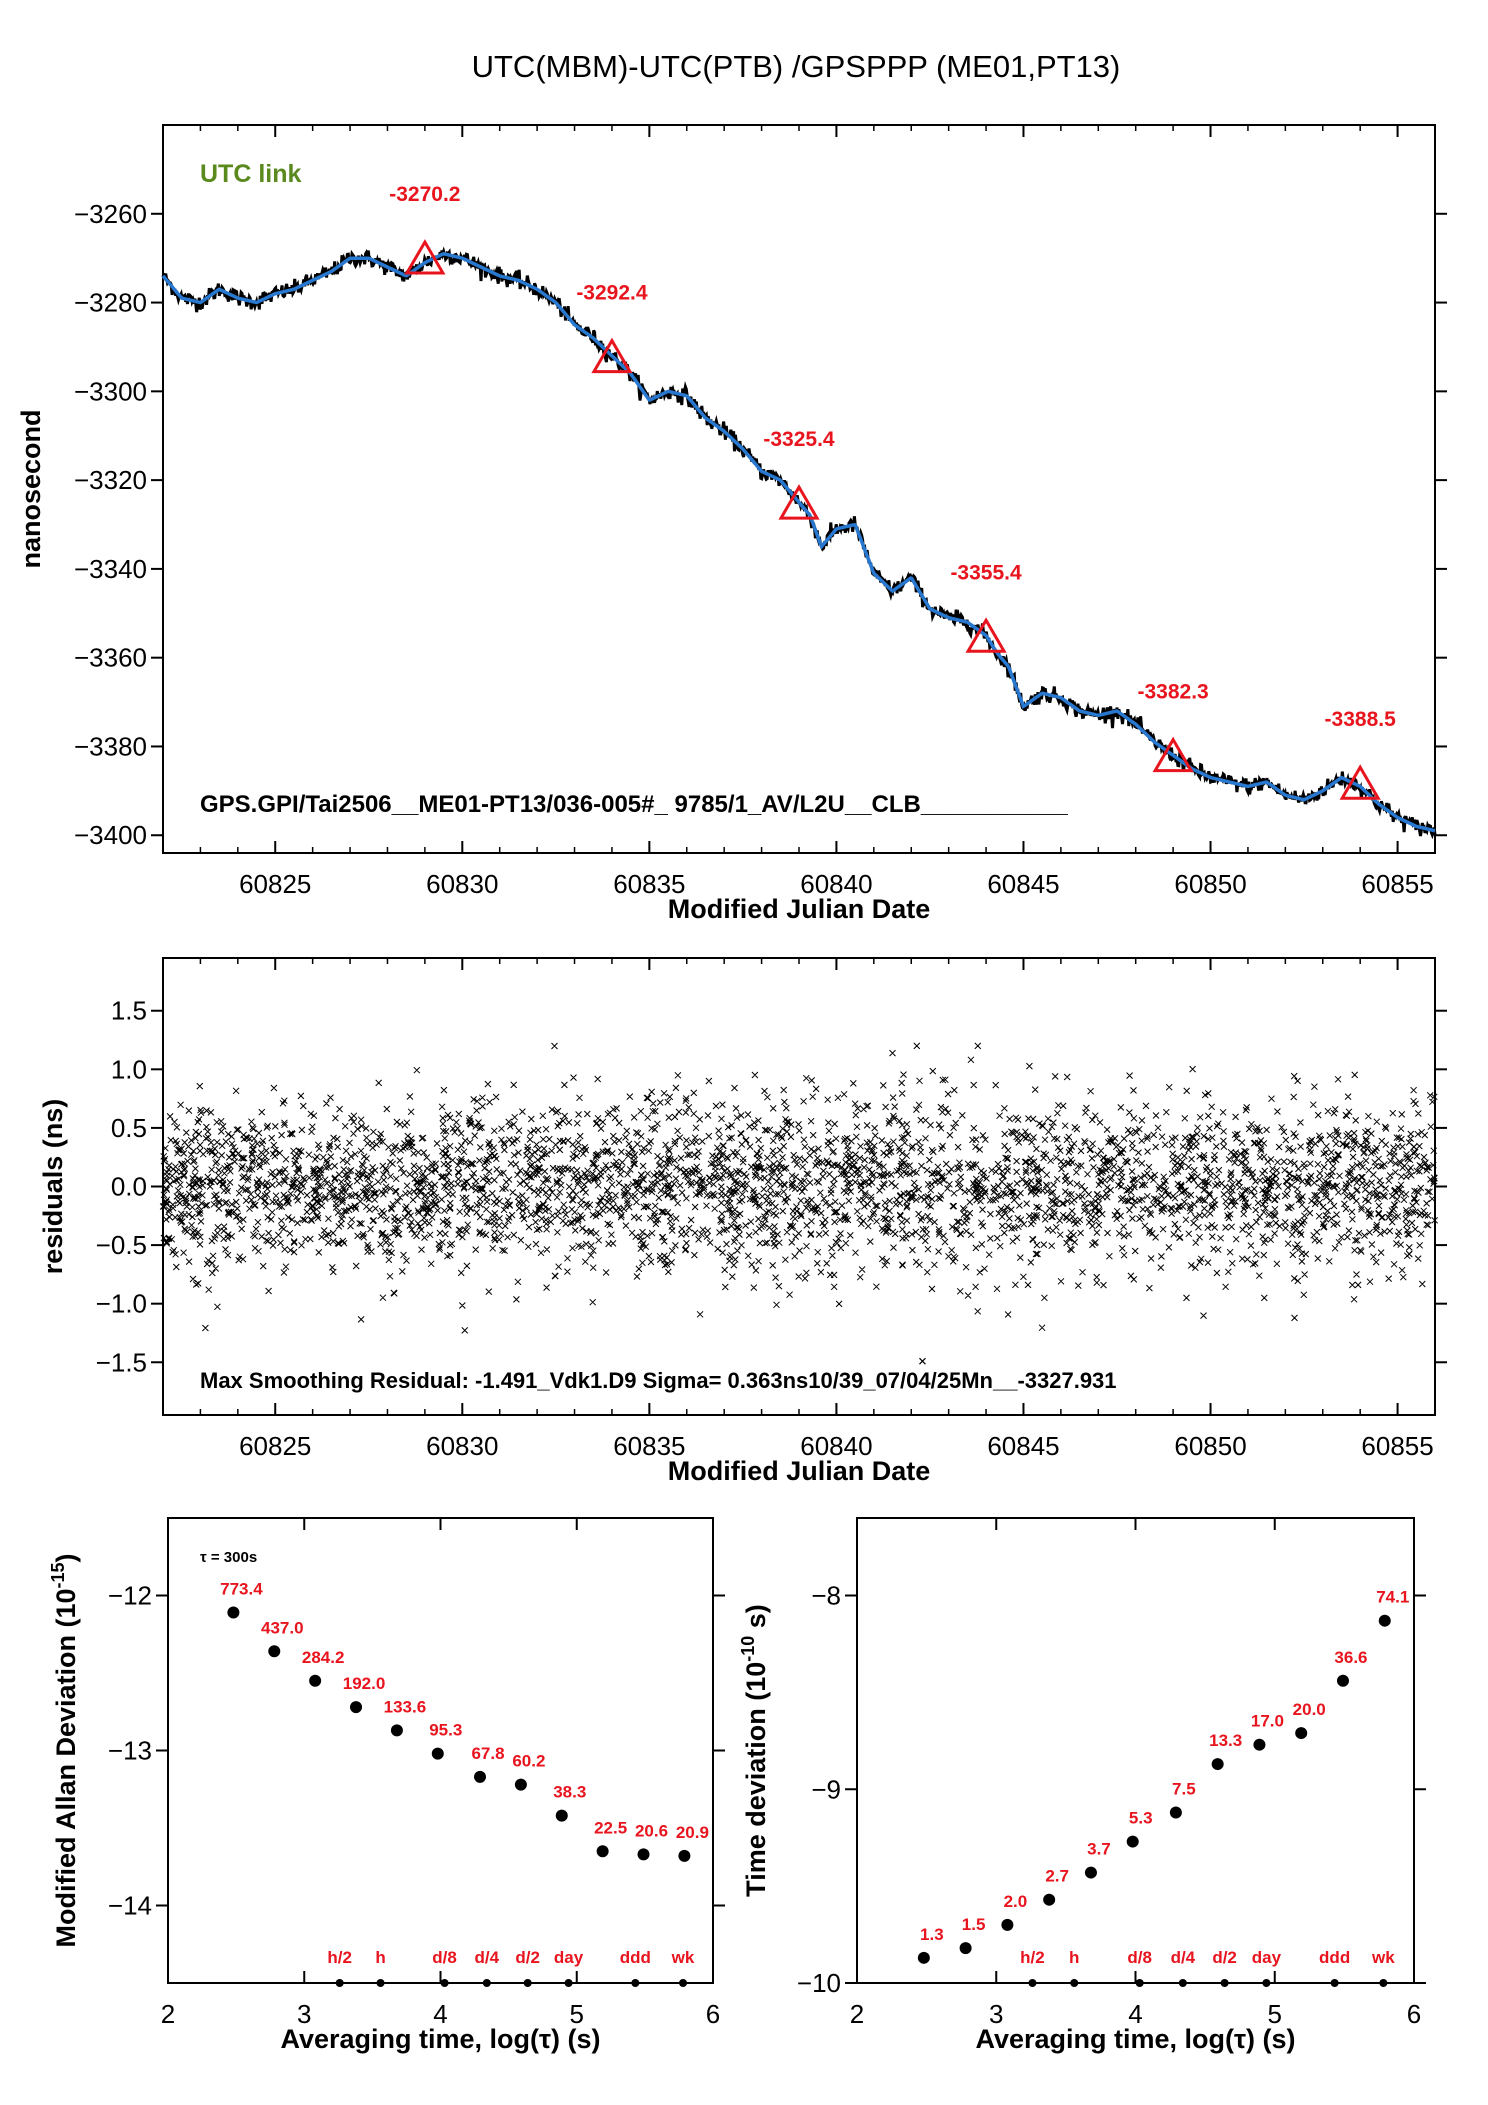 This screenshot has height=2105, width=1488. I want to click on y-tick-label: 0.5, so click(129, 1128).